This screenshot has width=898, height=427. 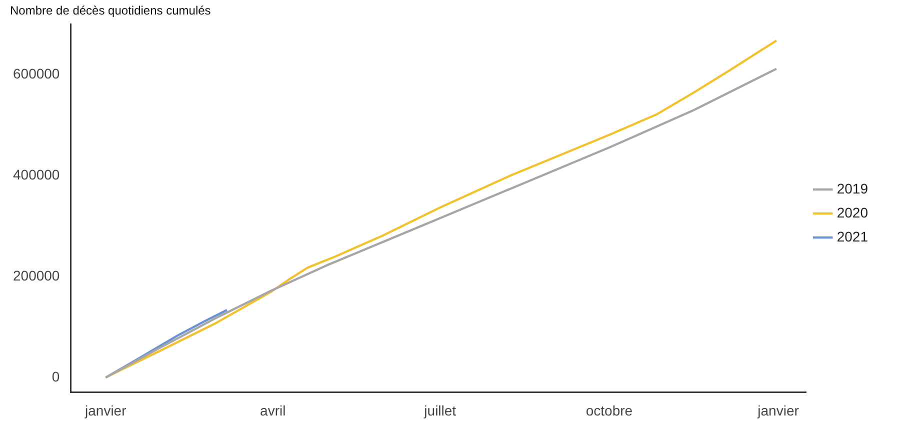 What do you see at coordinates (852, 188) in the screenshot?
I see `legend-label: 2019` at bounding box center [852, 188].